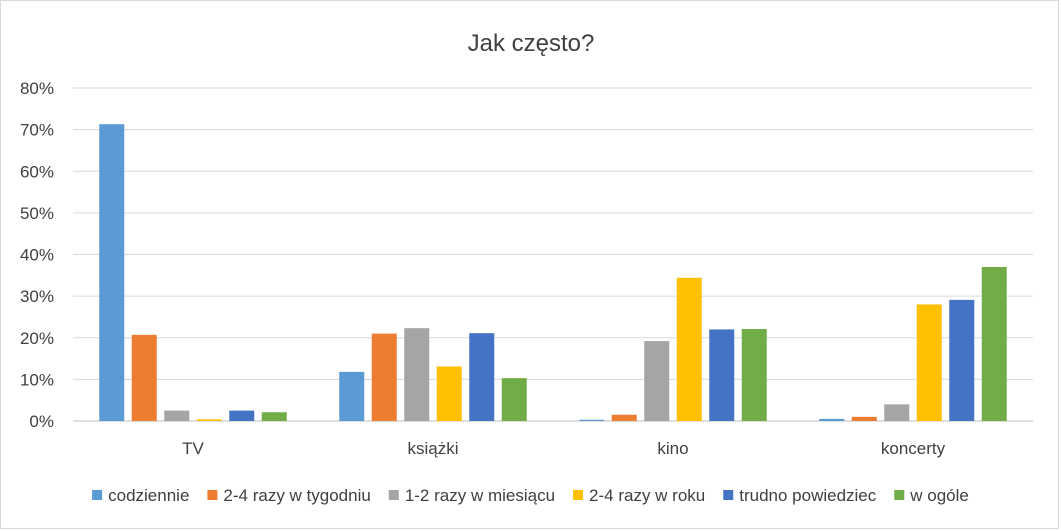  I want to click on chart-title: Jak często?, so click(531, 43).